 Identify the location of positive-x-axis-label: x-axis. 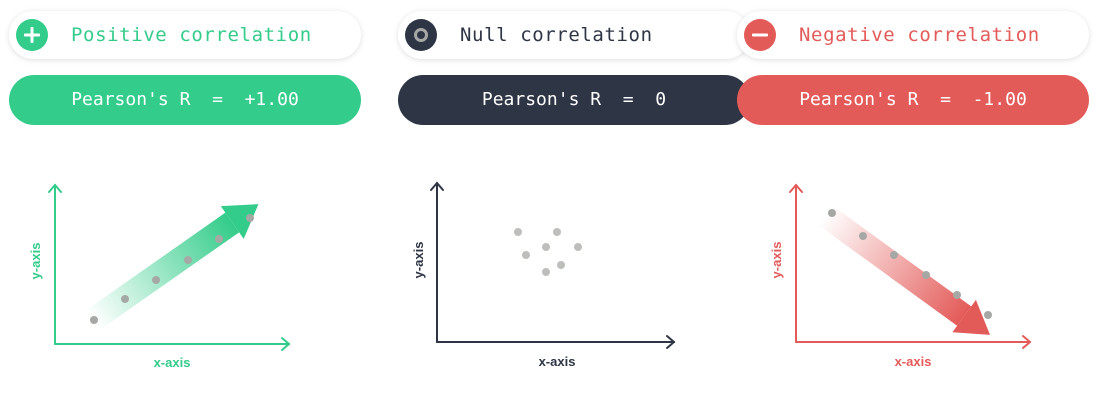
(172, 362).